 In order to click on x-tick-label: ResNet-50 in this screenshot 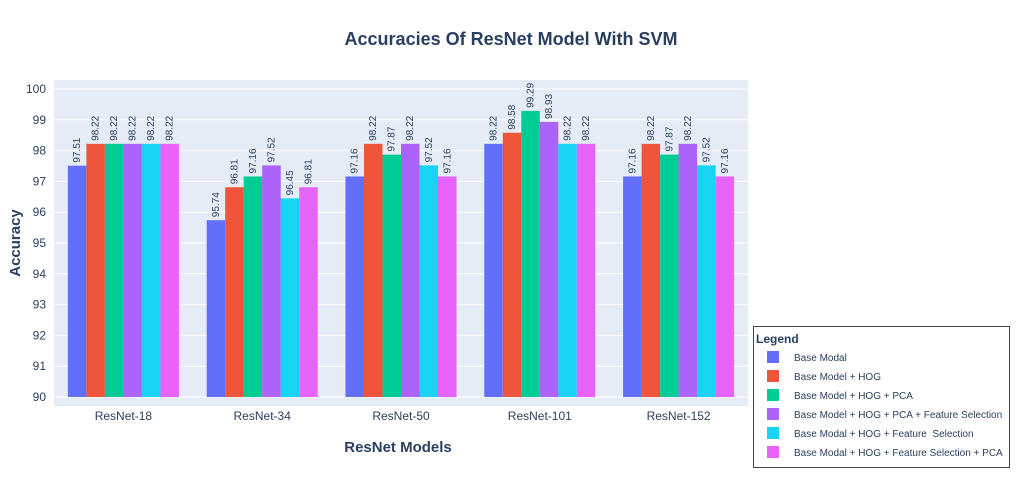, I will do `click(401, 416)`.